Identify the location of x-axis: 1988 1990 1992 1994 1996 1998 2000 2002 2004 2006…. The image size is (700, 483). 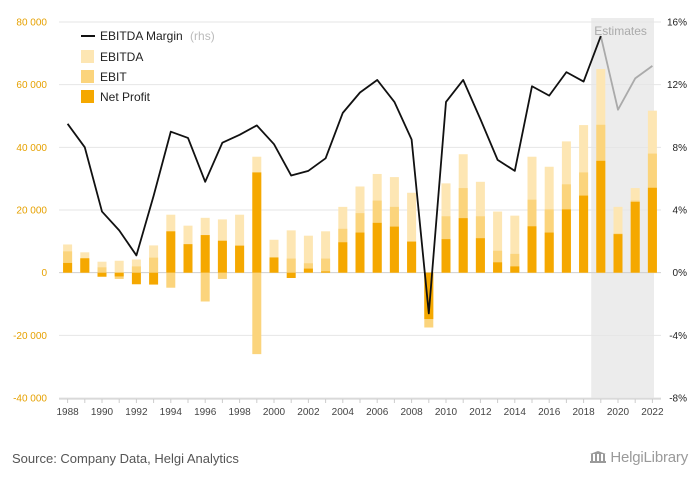
(360, 408).